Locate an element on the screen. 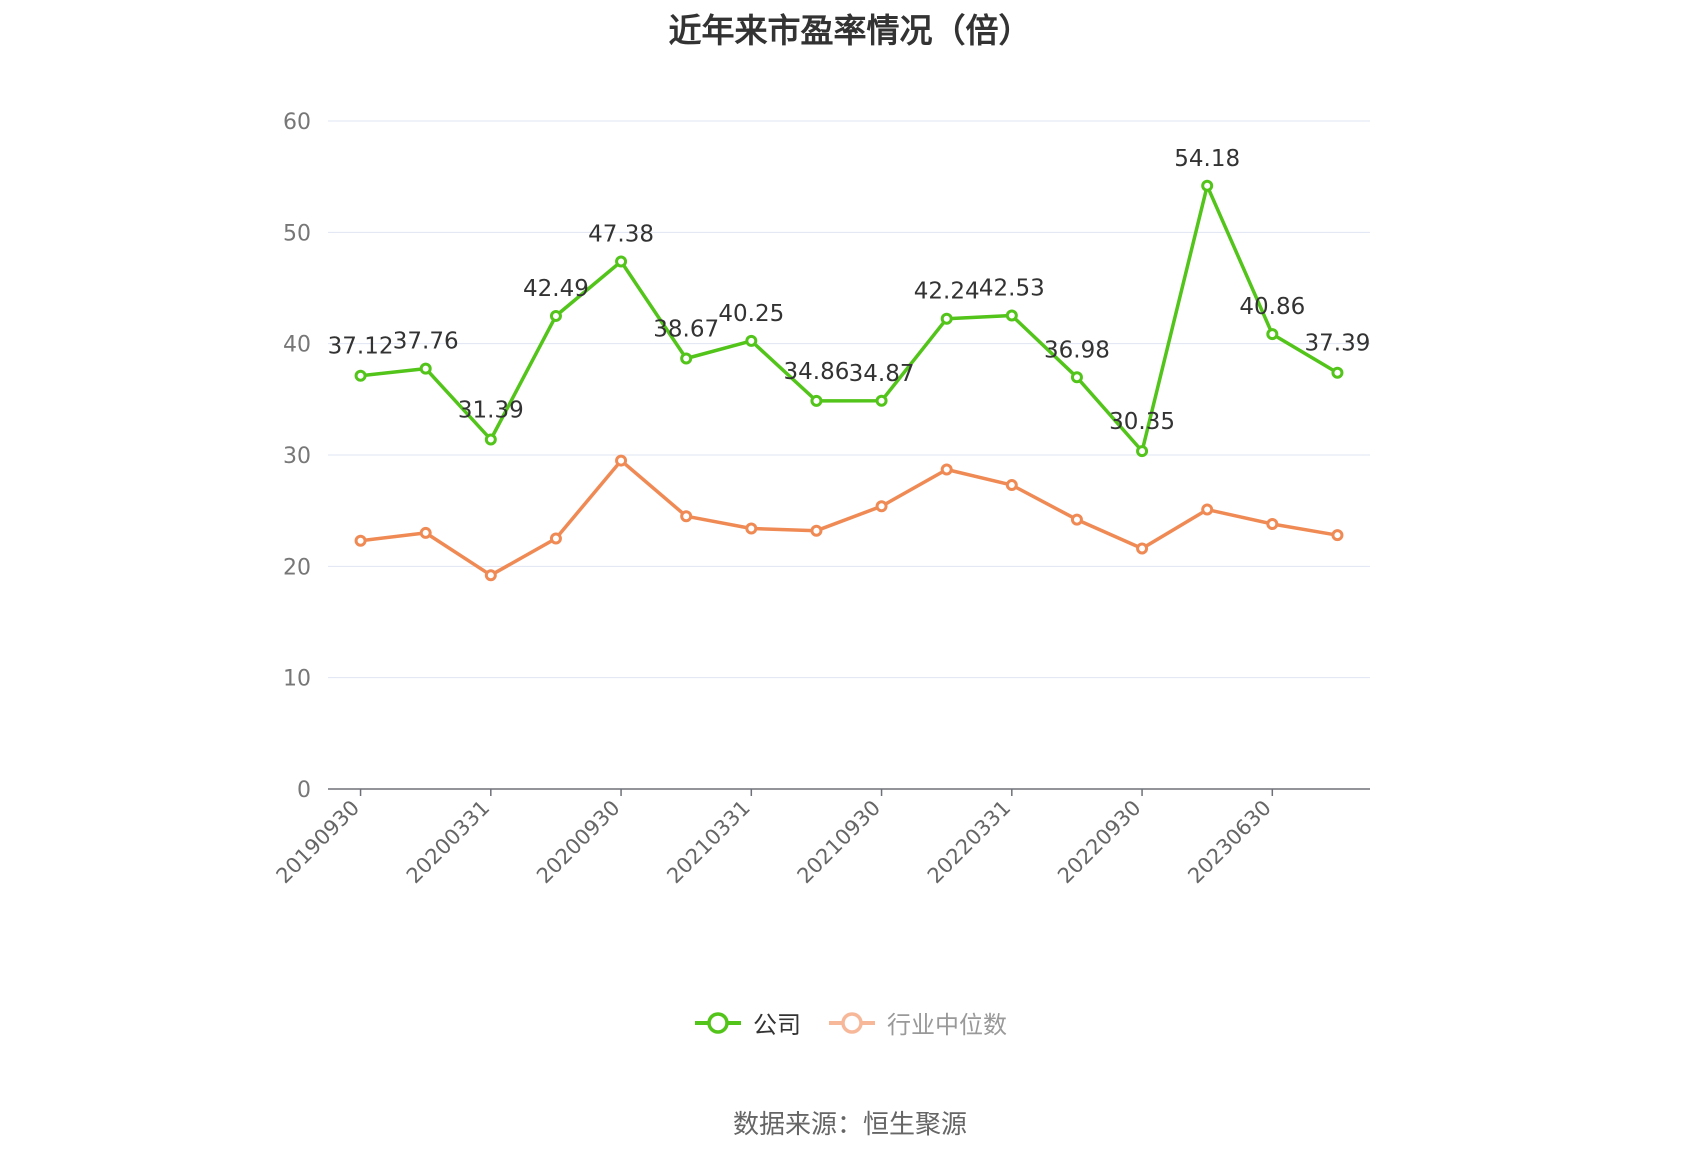 This screenshot has width=1700, height=1150. data-label-0-10: 42.53 is located at coordinates (1012, 288).